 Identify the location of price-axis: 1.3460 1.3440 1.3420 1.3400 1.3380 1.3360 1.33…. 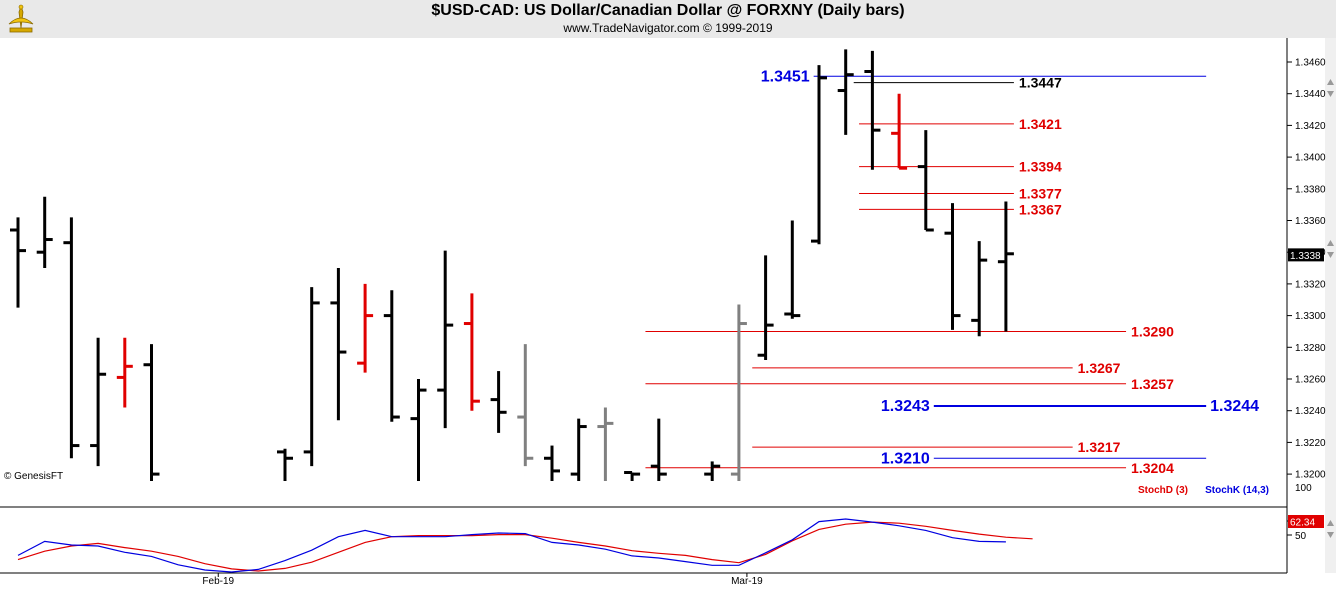
(1306, 269).